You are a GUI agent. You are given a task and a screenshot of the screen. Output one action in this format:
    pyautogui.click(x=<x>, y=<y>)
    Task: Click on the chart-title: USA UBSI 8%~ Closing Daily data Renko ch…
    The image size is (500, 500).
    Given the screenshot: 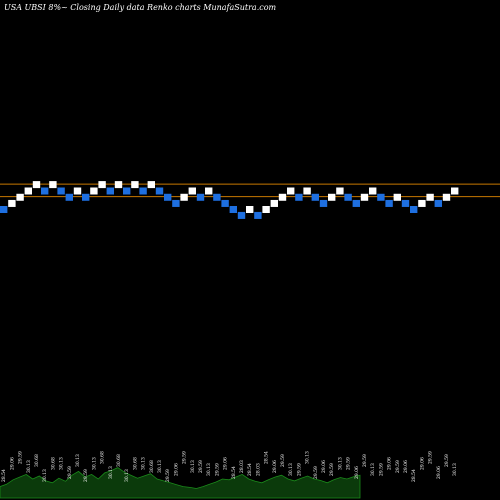 What is the action you would take?
    pyautogui.click(x=140, y=7)
    